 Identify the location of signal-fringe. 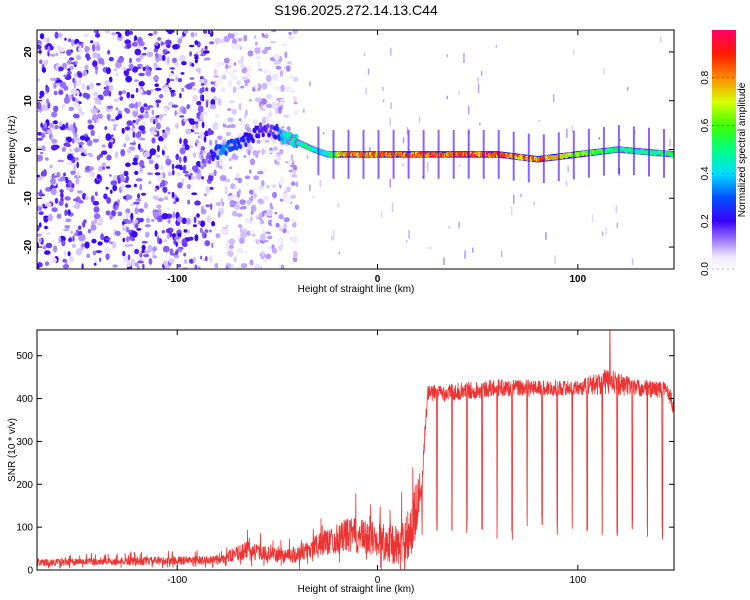
(573, 155).